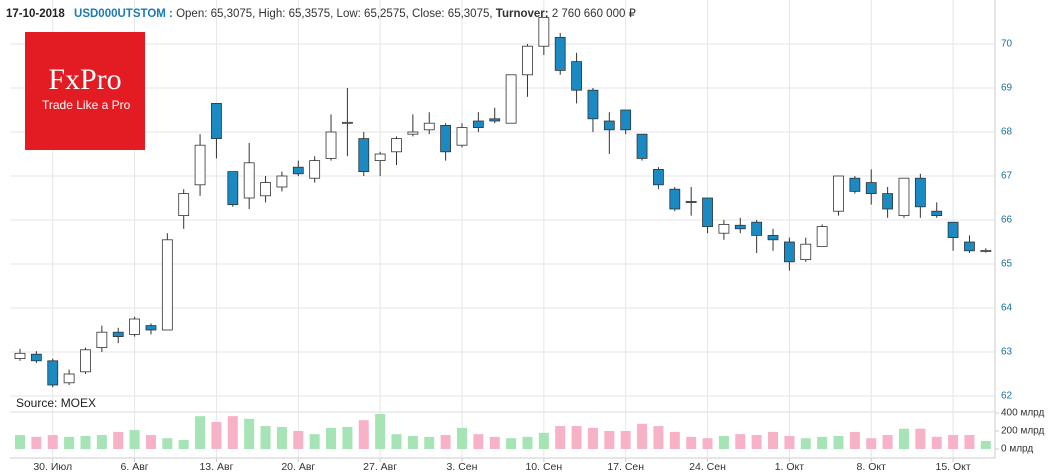  What do you see at coordinates (1023, 431) in the screenshot?
I see `volume-tick-label: 200 млрд` at bounding box center [1023, 431].